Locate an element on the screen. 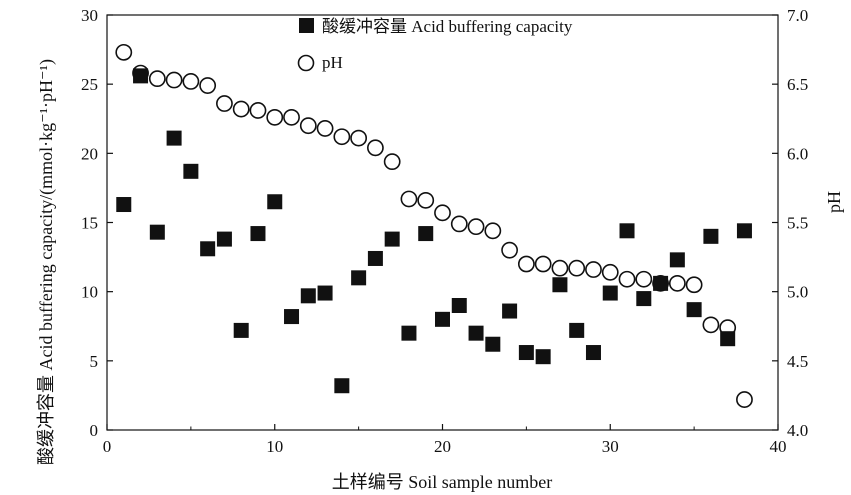 The image size is (851, 495). y-left-tick-label: 10 is located at coordinates (89, 292).